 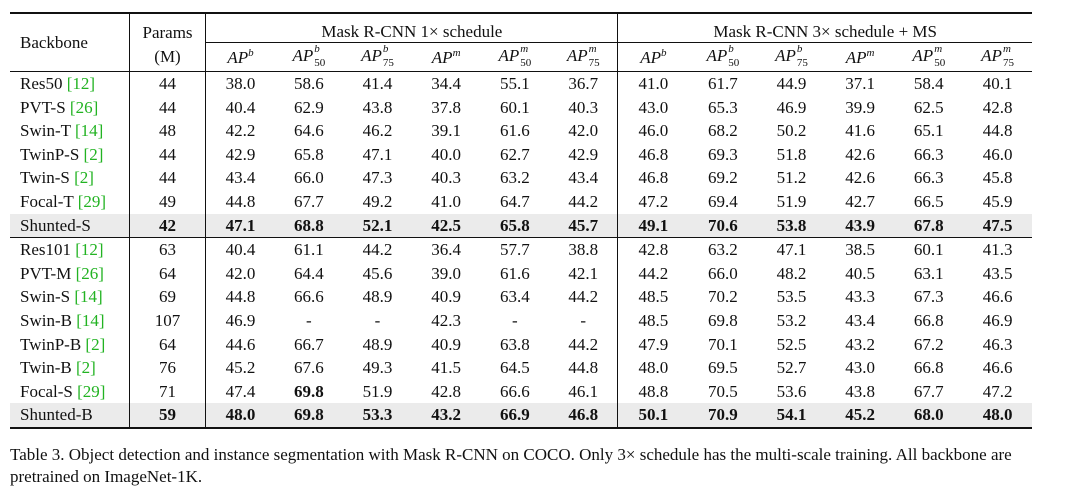 What do you see at coordinates (167, 201) in the screenshot?
I see `params-cell: 49` at bounding box center [167, 201].